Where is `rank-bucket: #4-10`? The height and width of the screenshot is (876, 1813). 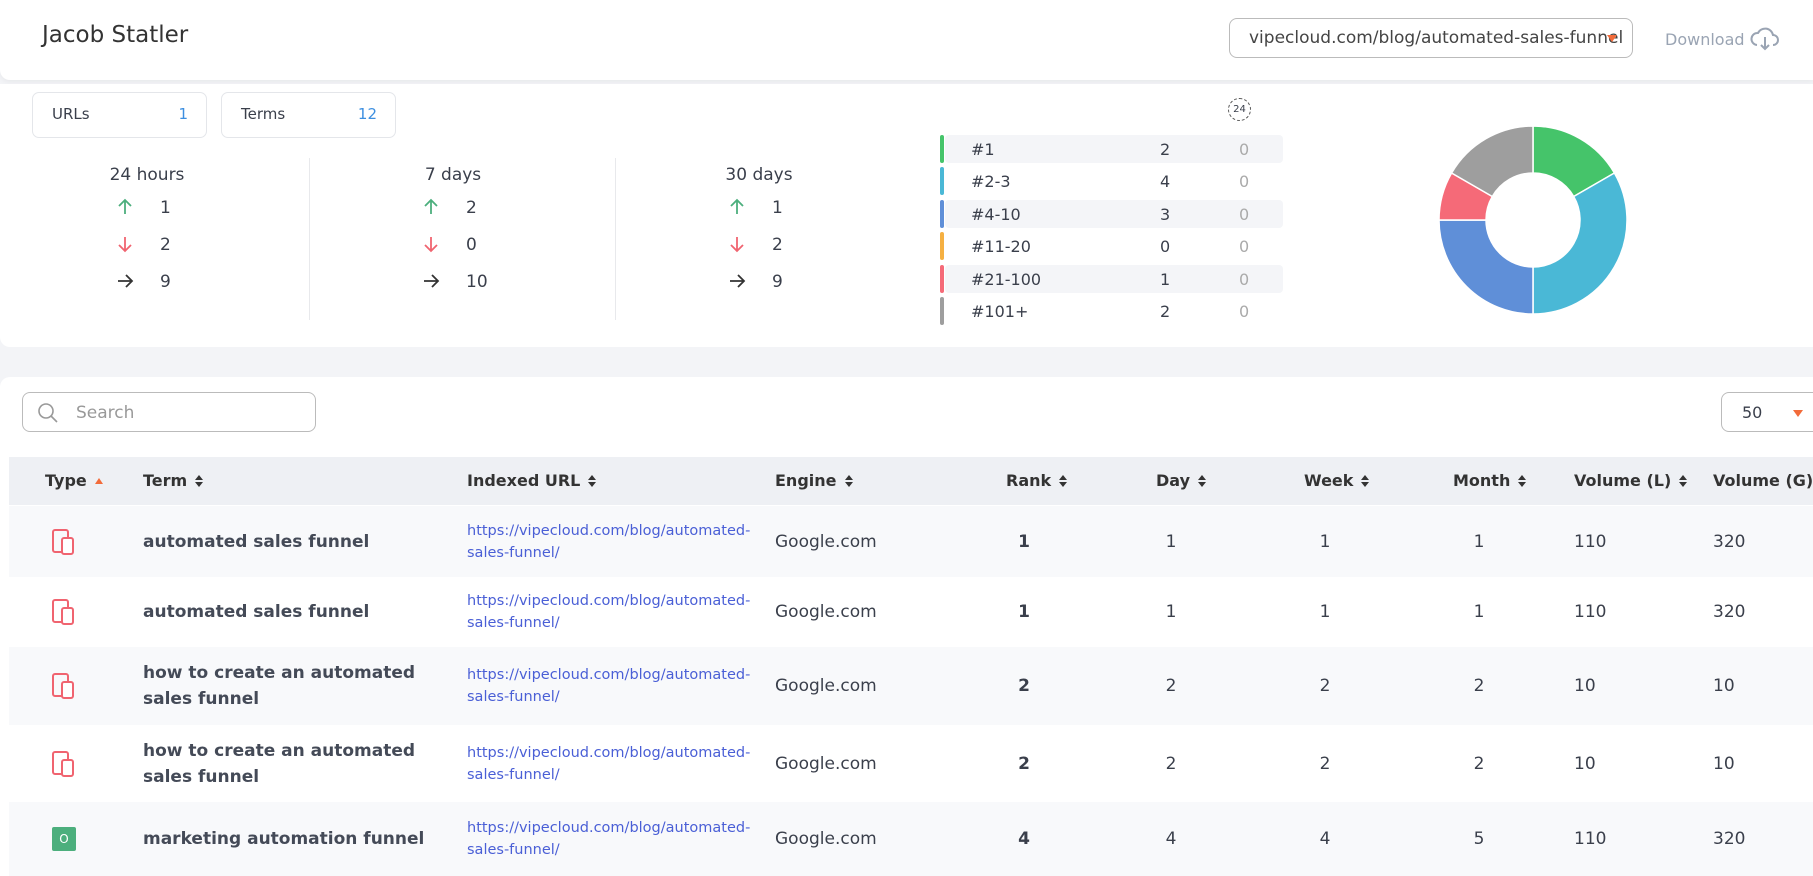 rank-bucket: #4-10 is located at coordinates (996, 214).